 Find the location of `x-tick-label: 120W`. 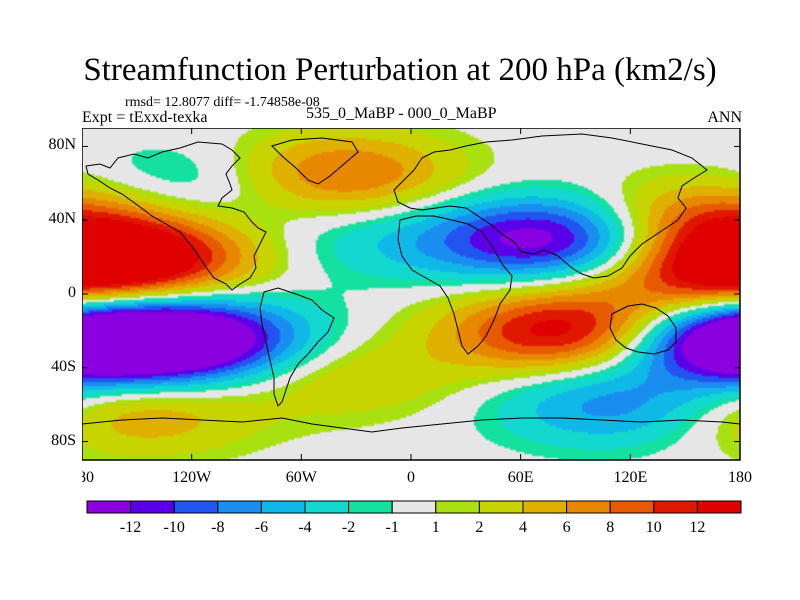

x-tick-label: 120W is located at coordinates (192, 477).